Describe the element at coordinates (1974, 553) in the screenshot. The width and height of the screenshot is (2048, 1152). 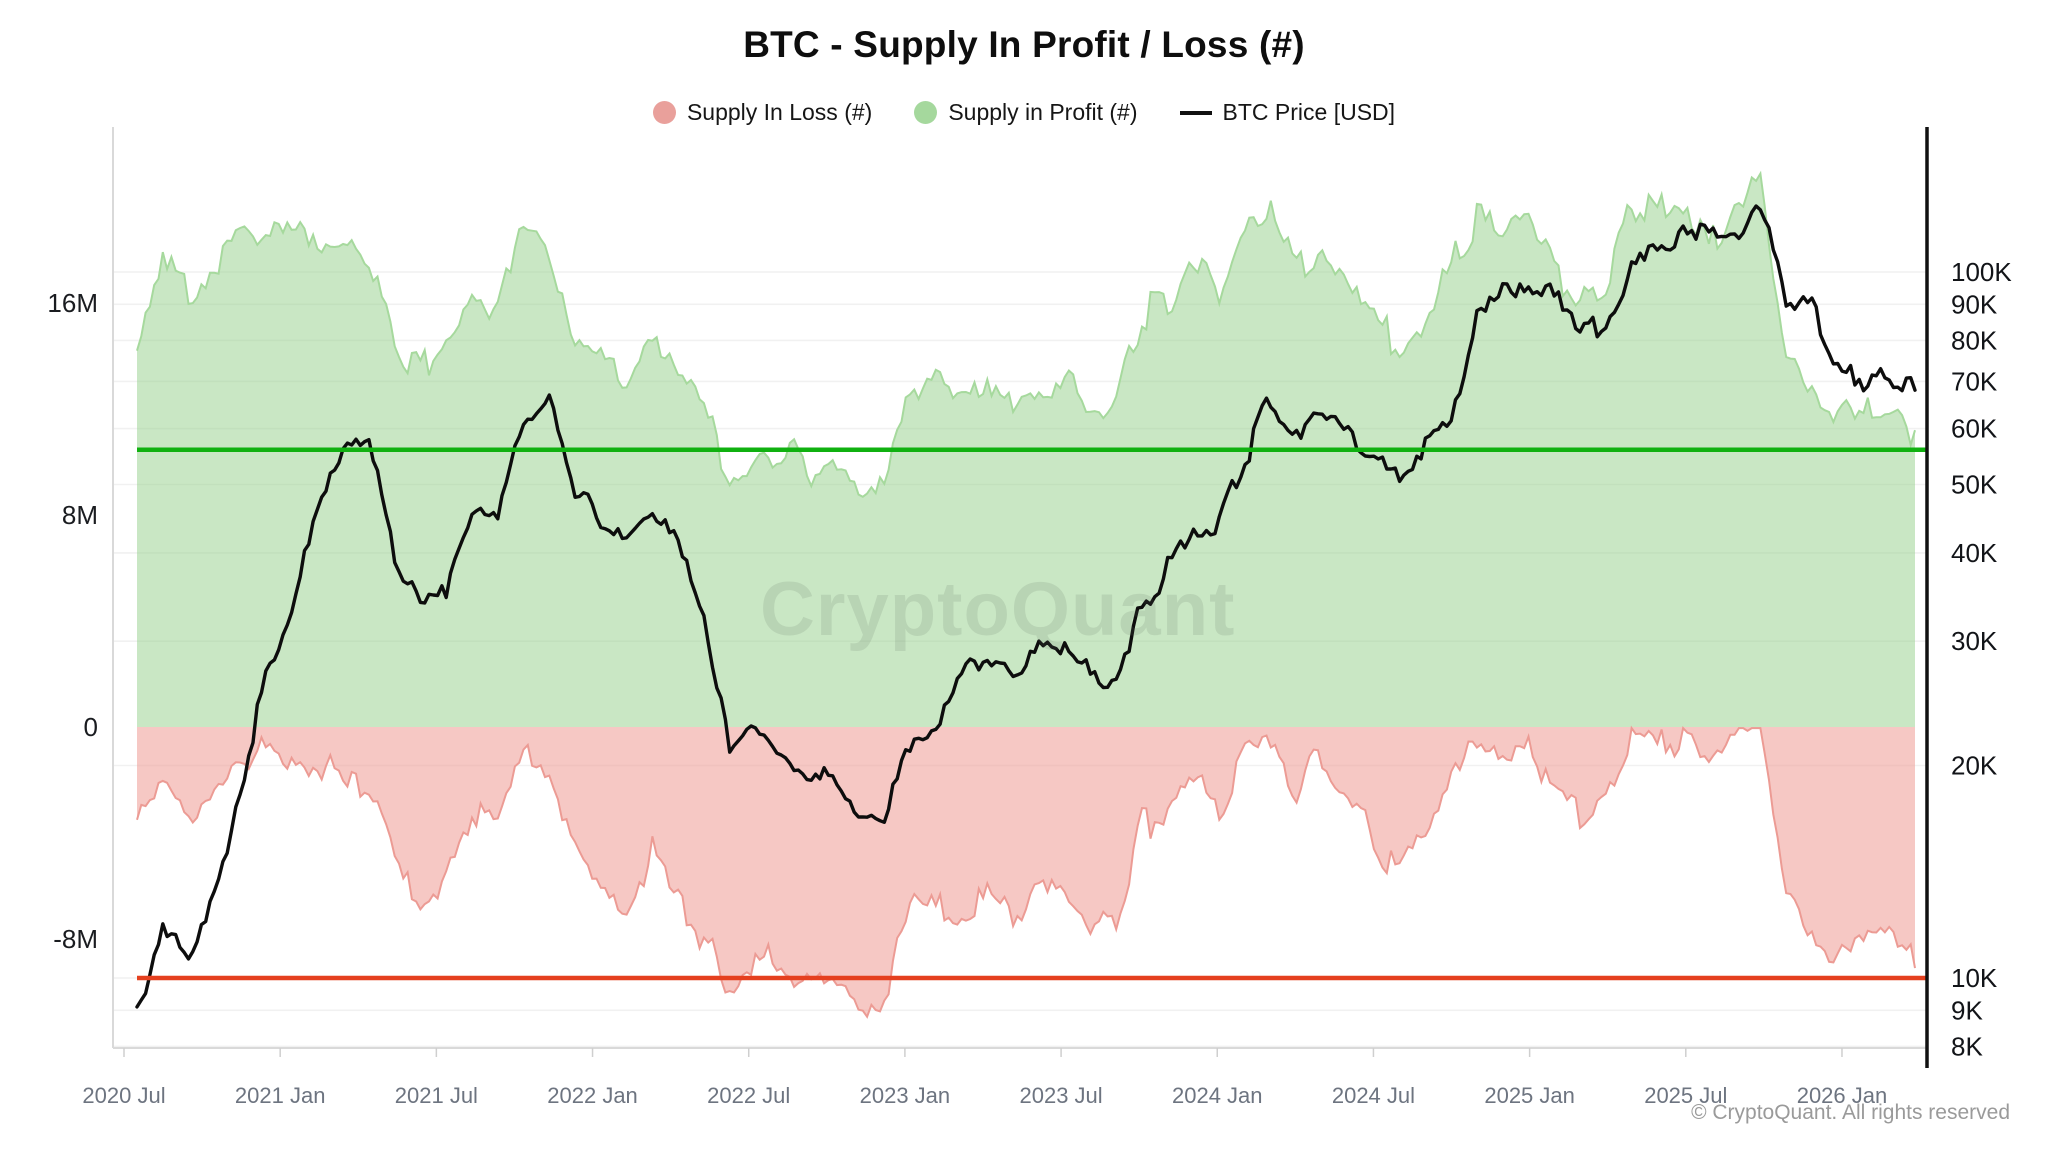
I see `right-axis-tick-40K: 40K` at that location.